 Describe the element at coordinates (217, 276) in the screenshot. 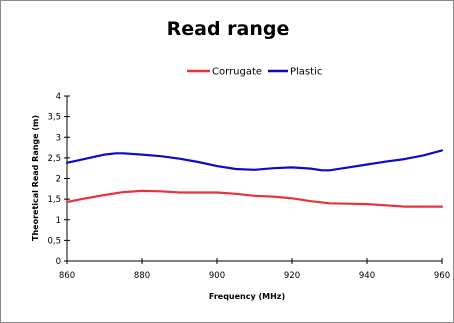

I see `x-tick-label: 900` at that location.